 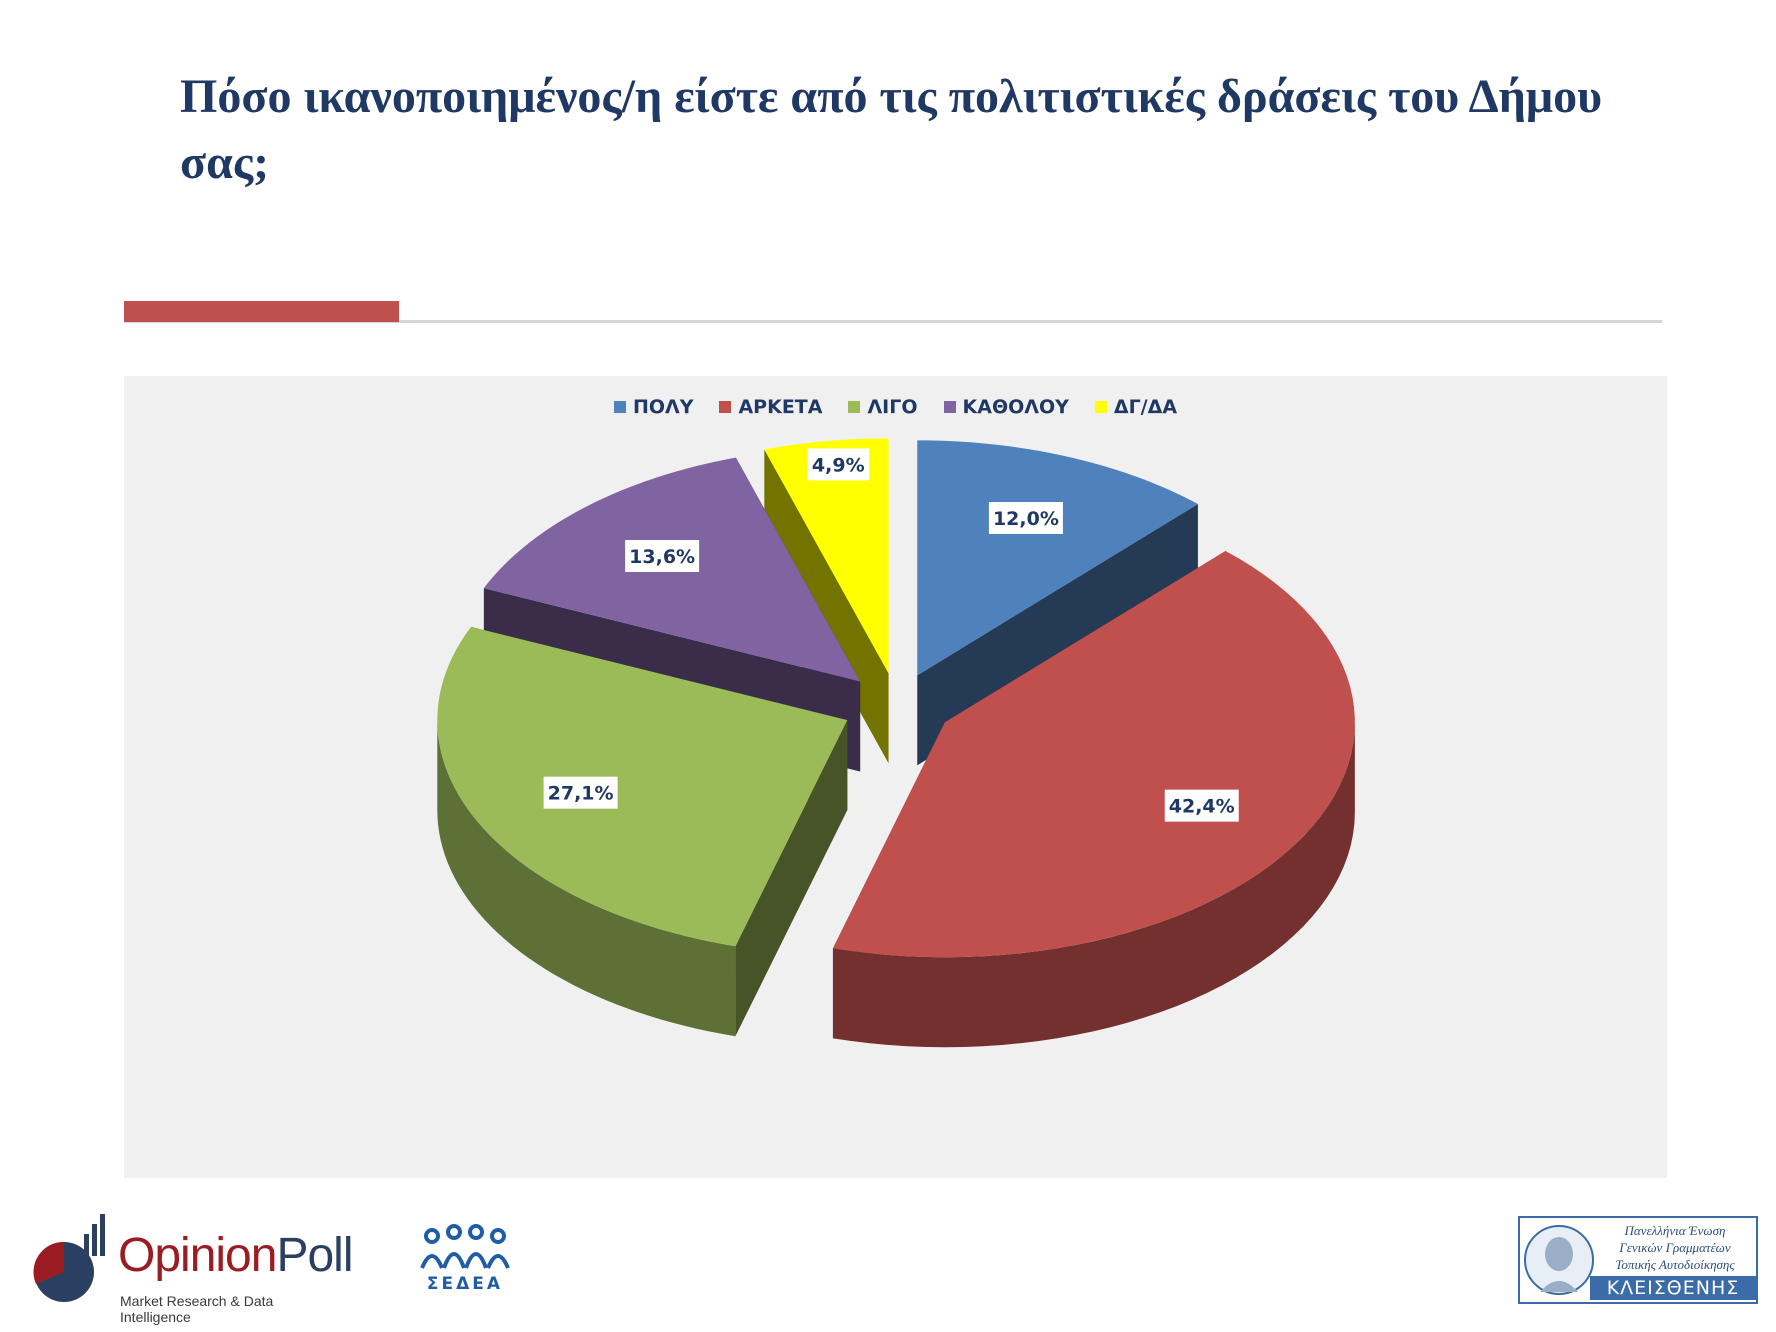 I want to click on data-label: 13,6%, so click(x=662, y=557).